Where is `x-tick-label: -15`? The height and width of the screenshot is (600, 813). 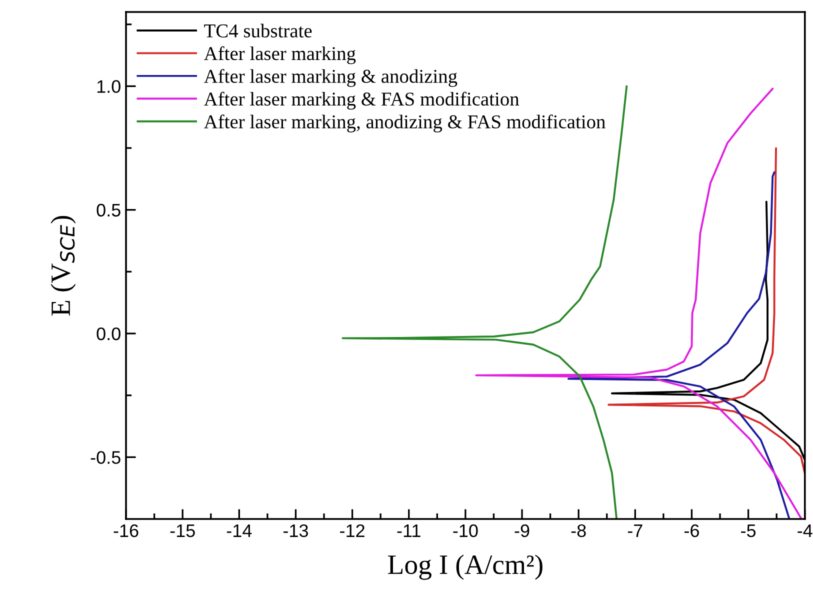
x-tick-label: -15 is located at coordinates (182, 531).